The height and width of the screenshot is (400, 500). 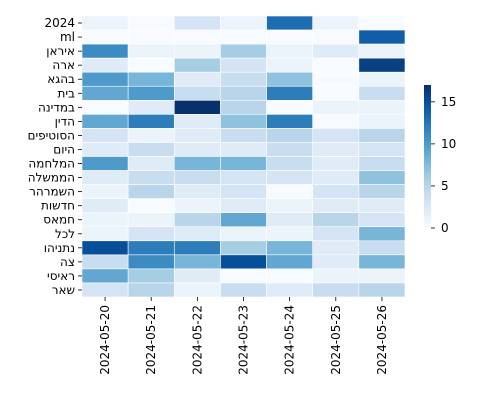 What do you see at coordinates (60, 51) in the screenshot?
I see `y-tick-label: איראן` at bounding box center [60, 51].